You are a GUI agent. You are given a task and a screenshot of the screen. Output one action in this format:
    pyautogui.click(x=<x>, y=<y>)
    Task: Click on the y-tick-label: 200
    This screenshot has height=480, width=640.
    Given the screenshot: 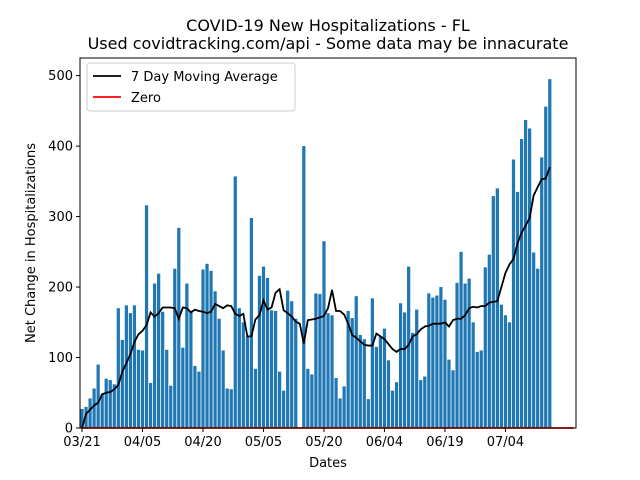 What is the action you would take?
    pyautogui.click(x=60, y=288)
    